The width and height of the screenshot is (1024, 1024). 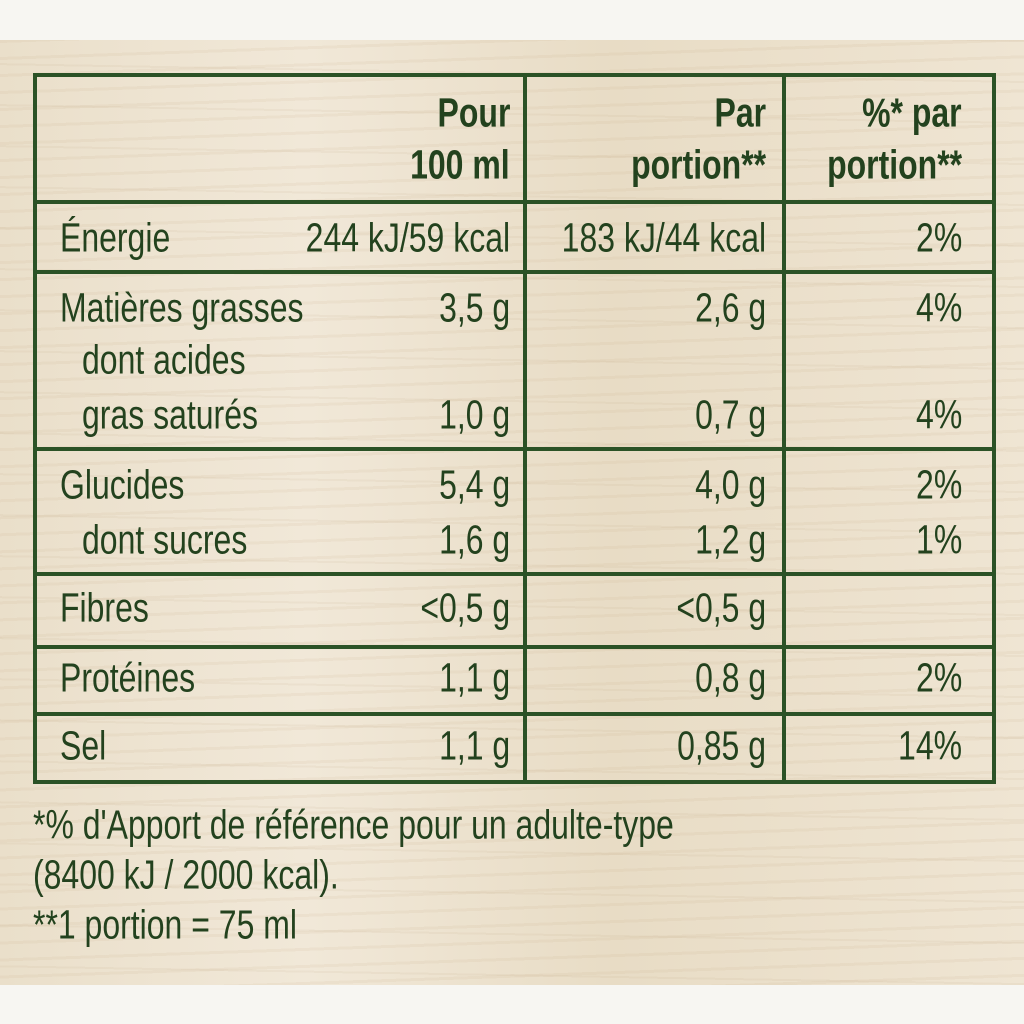 What do you see at coordinates (122, 484) in the screenshot?
I see `nutrient-label: Glucides` at bounding box center [122, 484].